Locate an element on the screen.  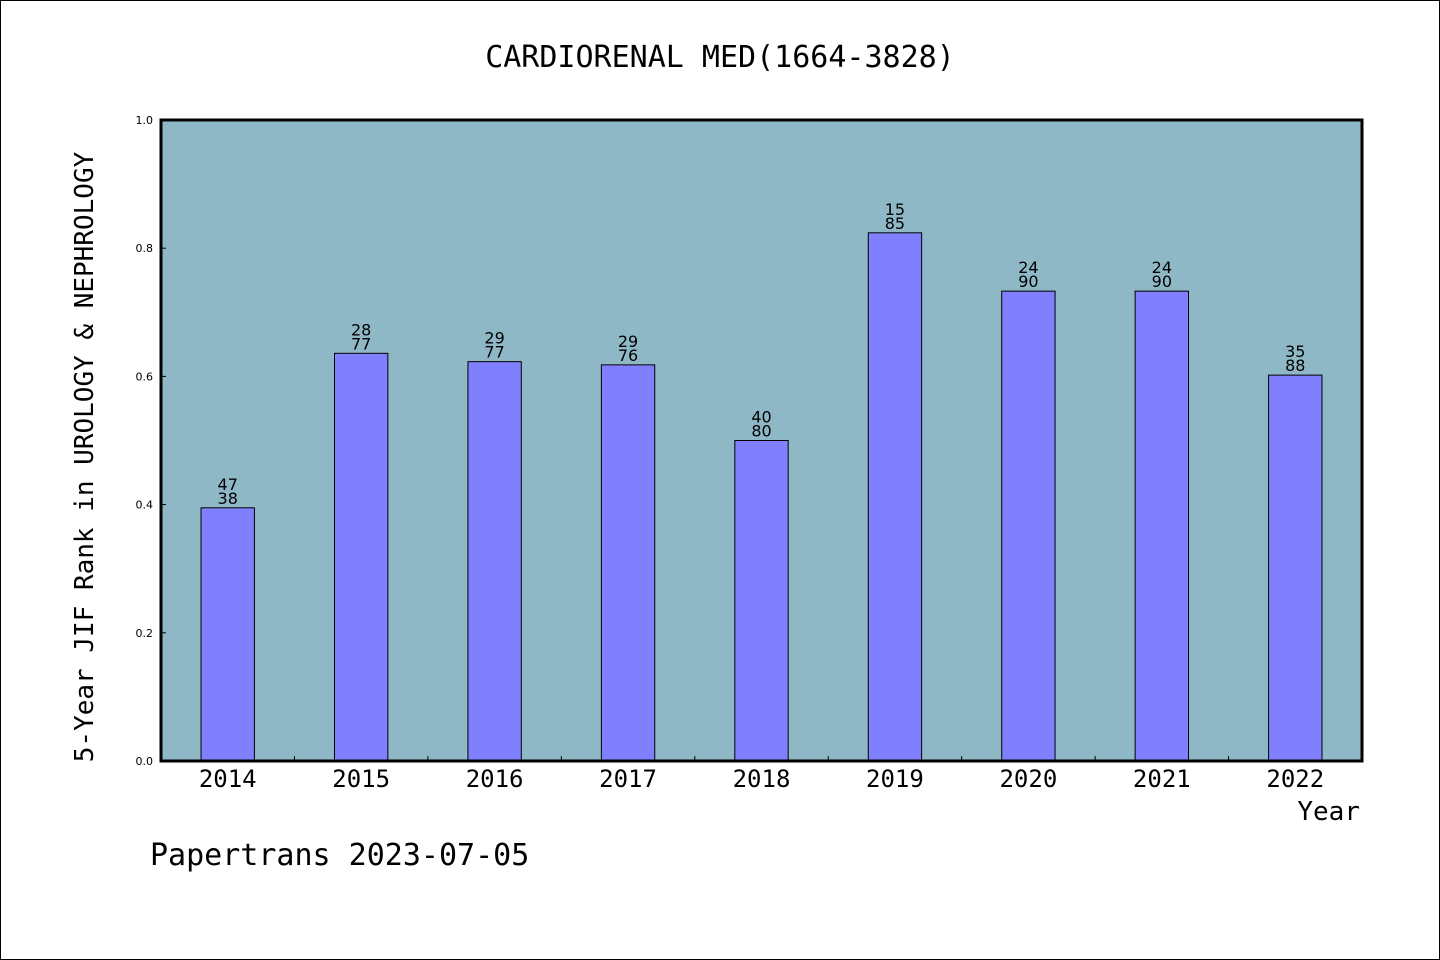
rank-label-2021: 24 is located at coordinates (1162, 267).